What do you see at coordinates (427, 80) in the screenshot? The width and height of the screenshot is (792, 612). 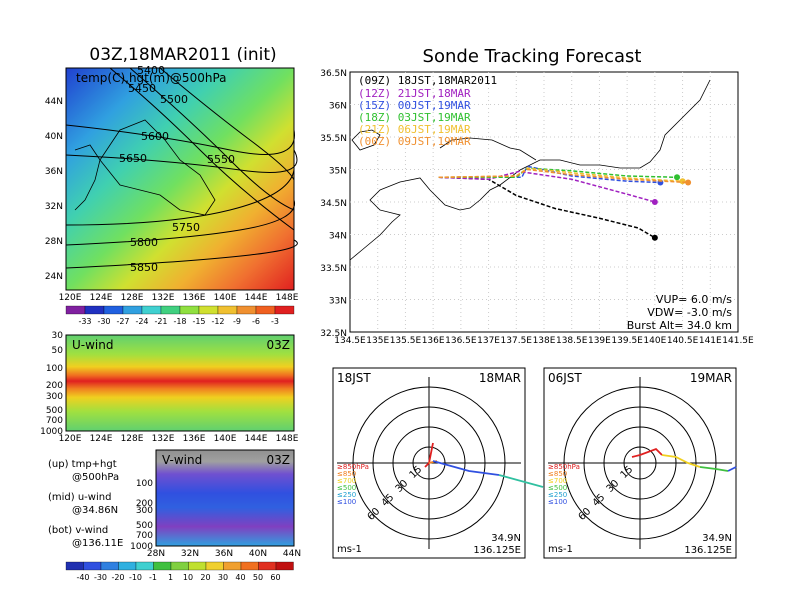 I see `run-header: (09Z) 18JST,18MAR2011` at bounding box center [427, 80].